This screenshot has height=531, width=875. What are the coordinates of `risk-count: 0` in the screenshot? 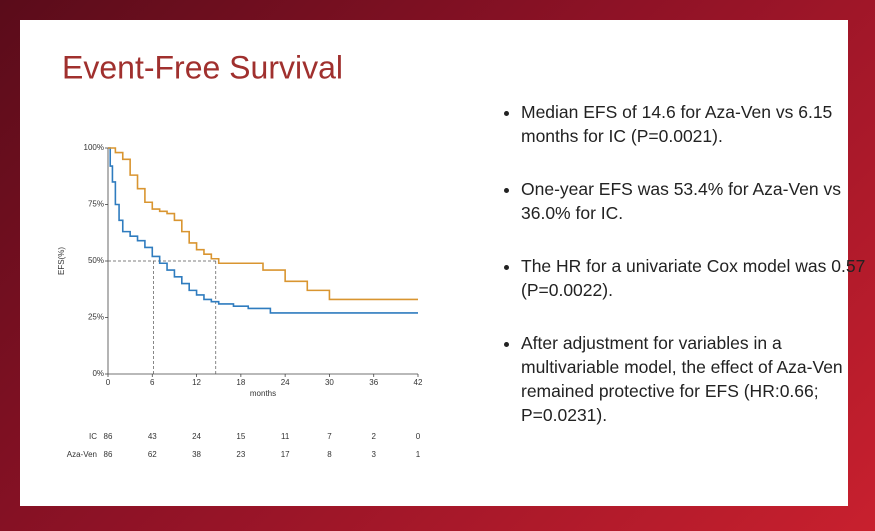 It's located at (418, 436).